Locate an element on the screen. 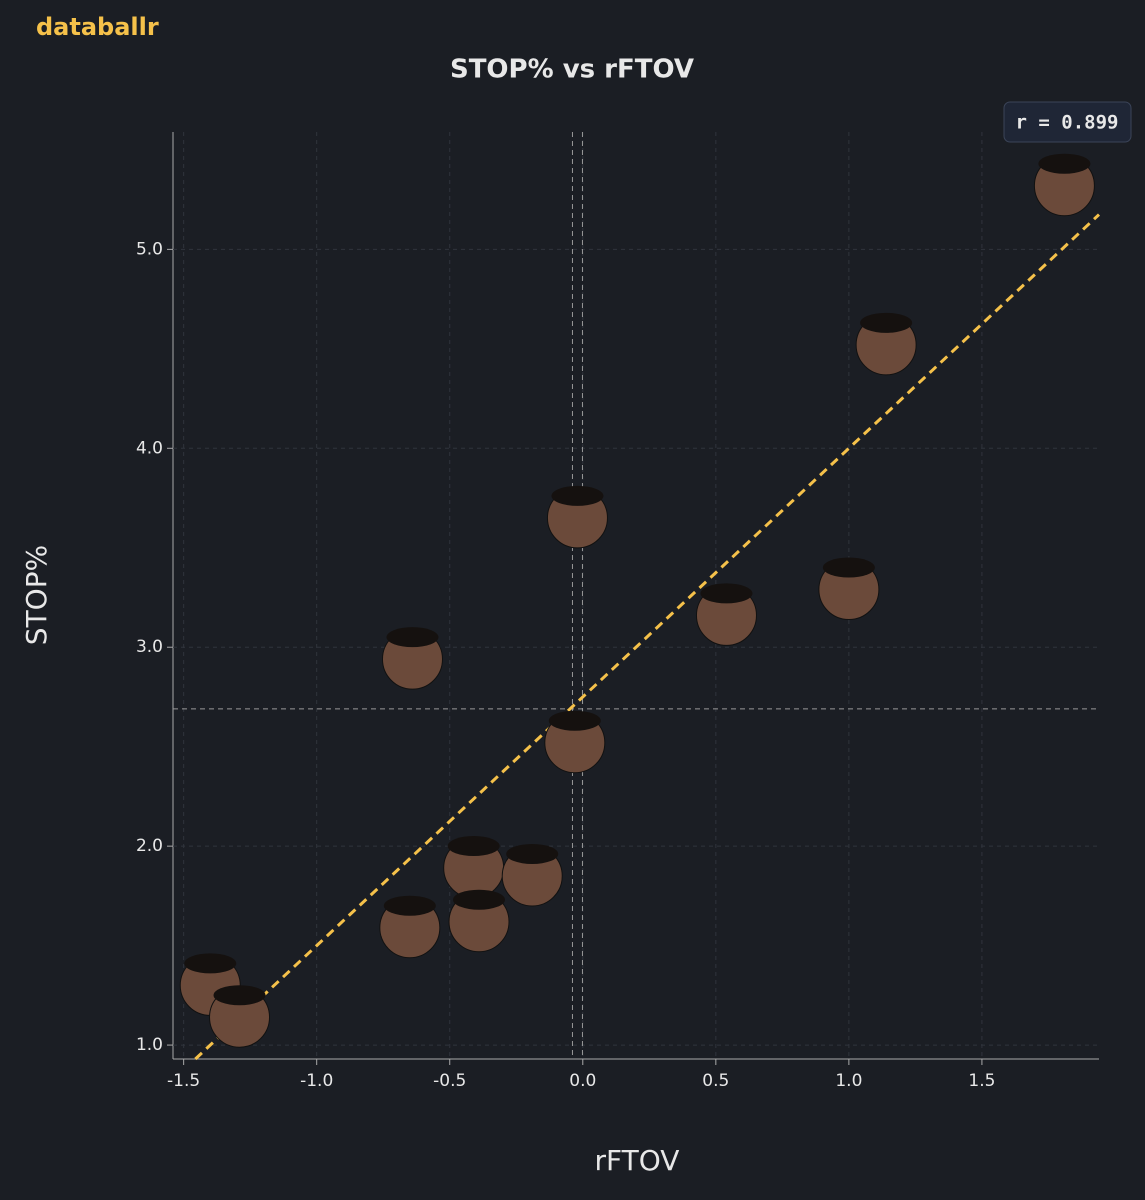  x-tick-label: 1.0 is located at coordinates (848, 1081).